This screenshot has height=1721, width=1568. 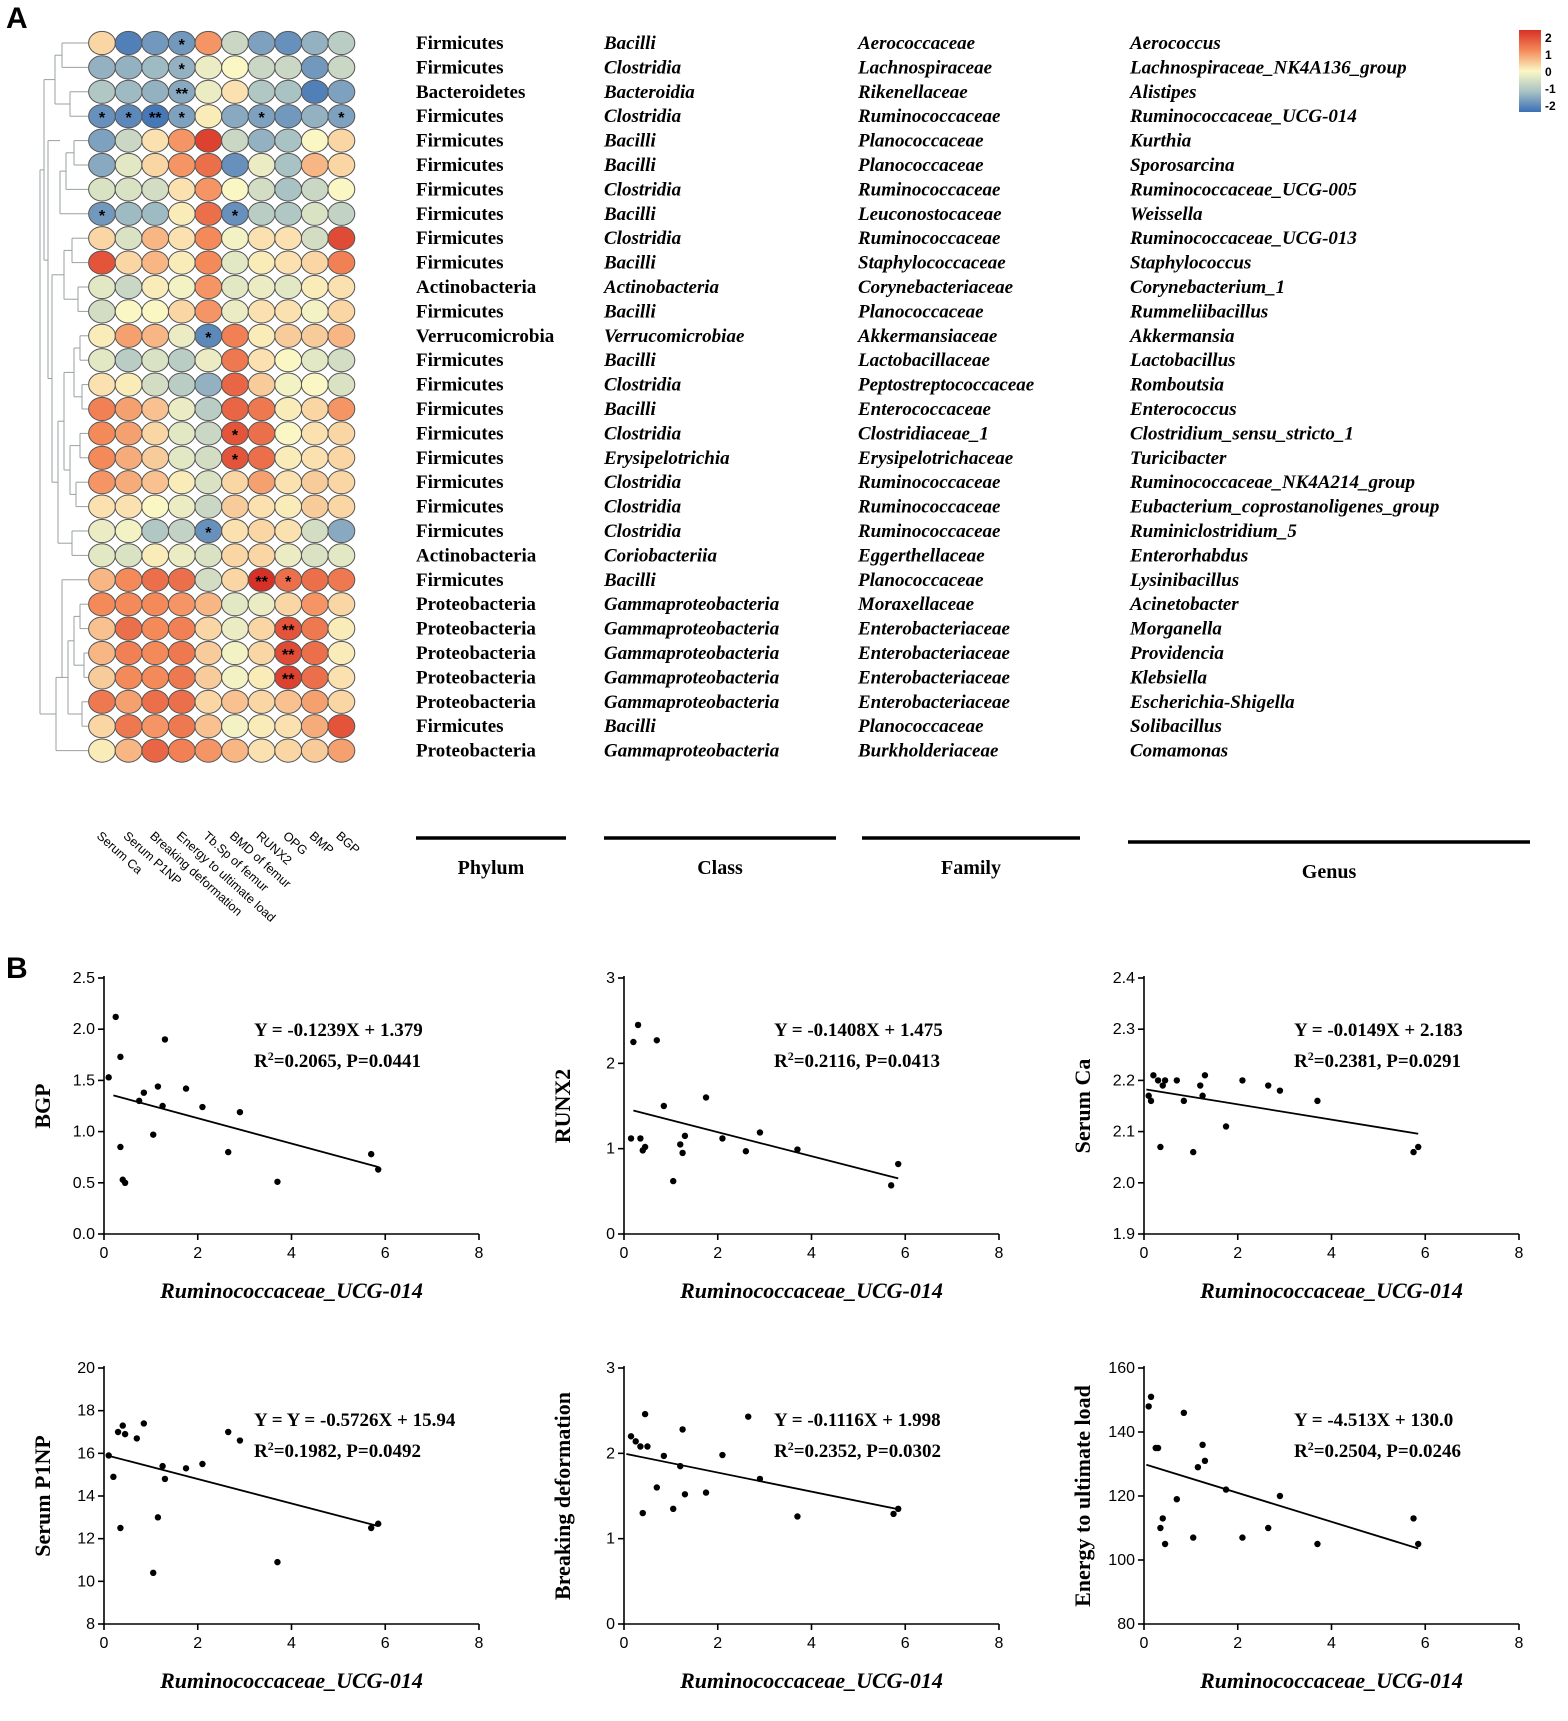 I want to click on genus-label: Corynebacterium_1, so click(x=1207, y=287).